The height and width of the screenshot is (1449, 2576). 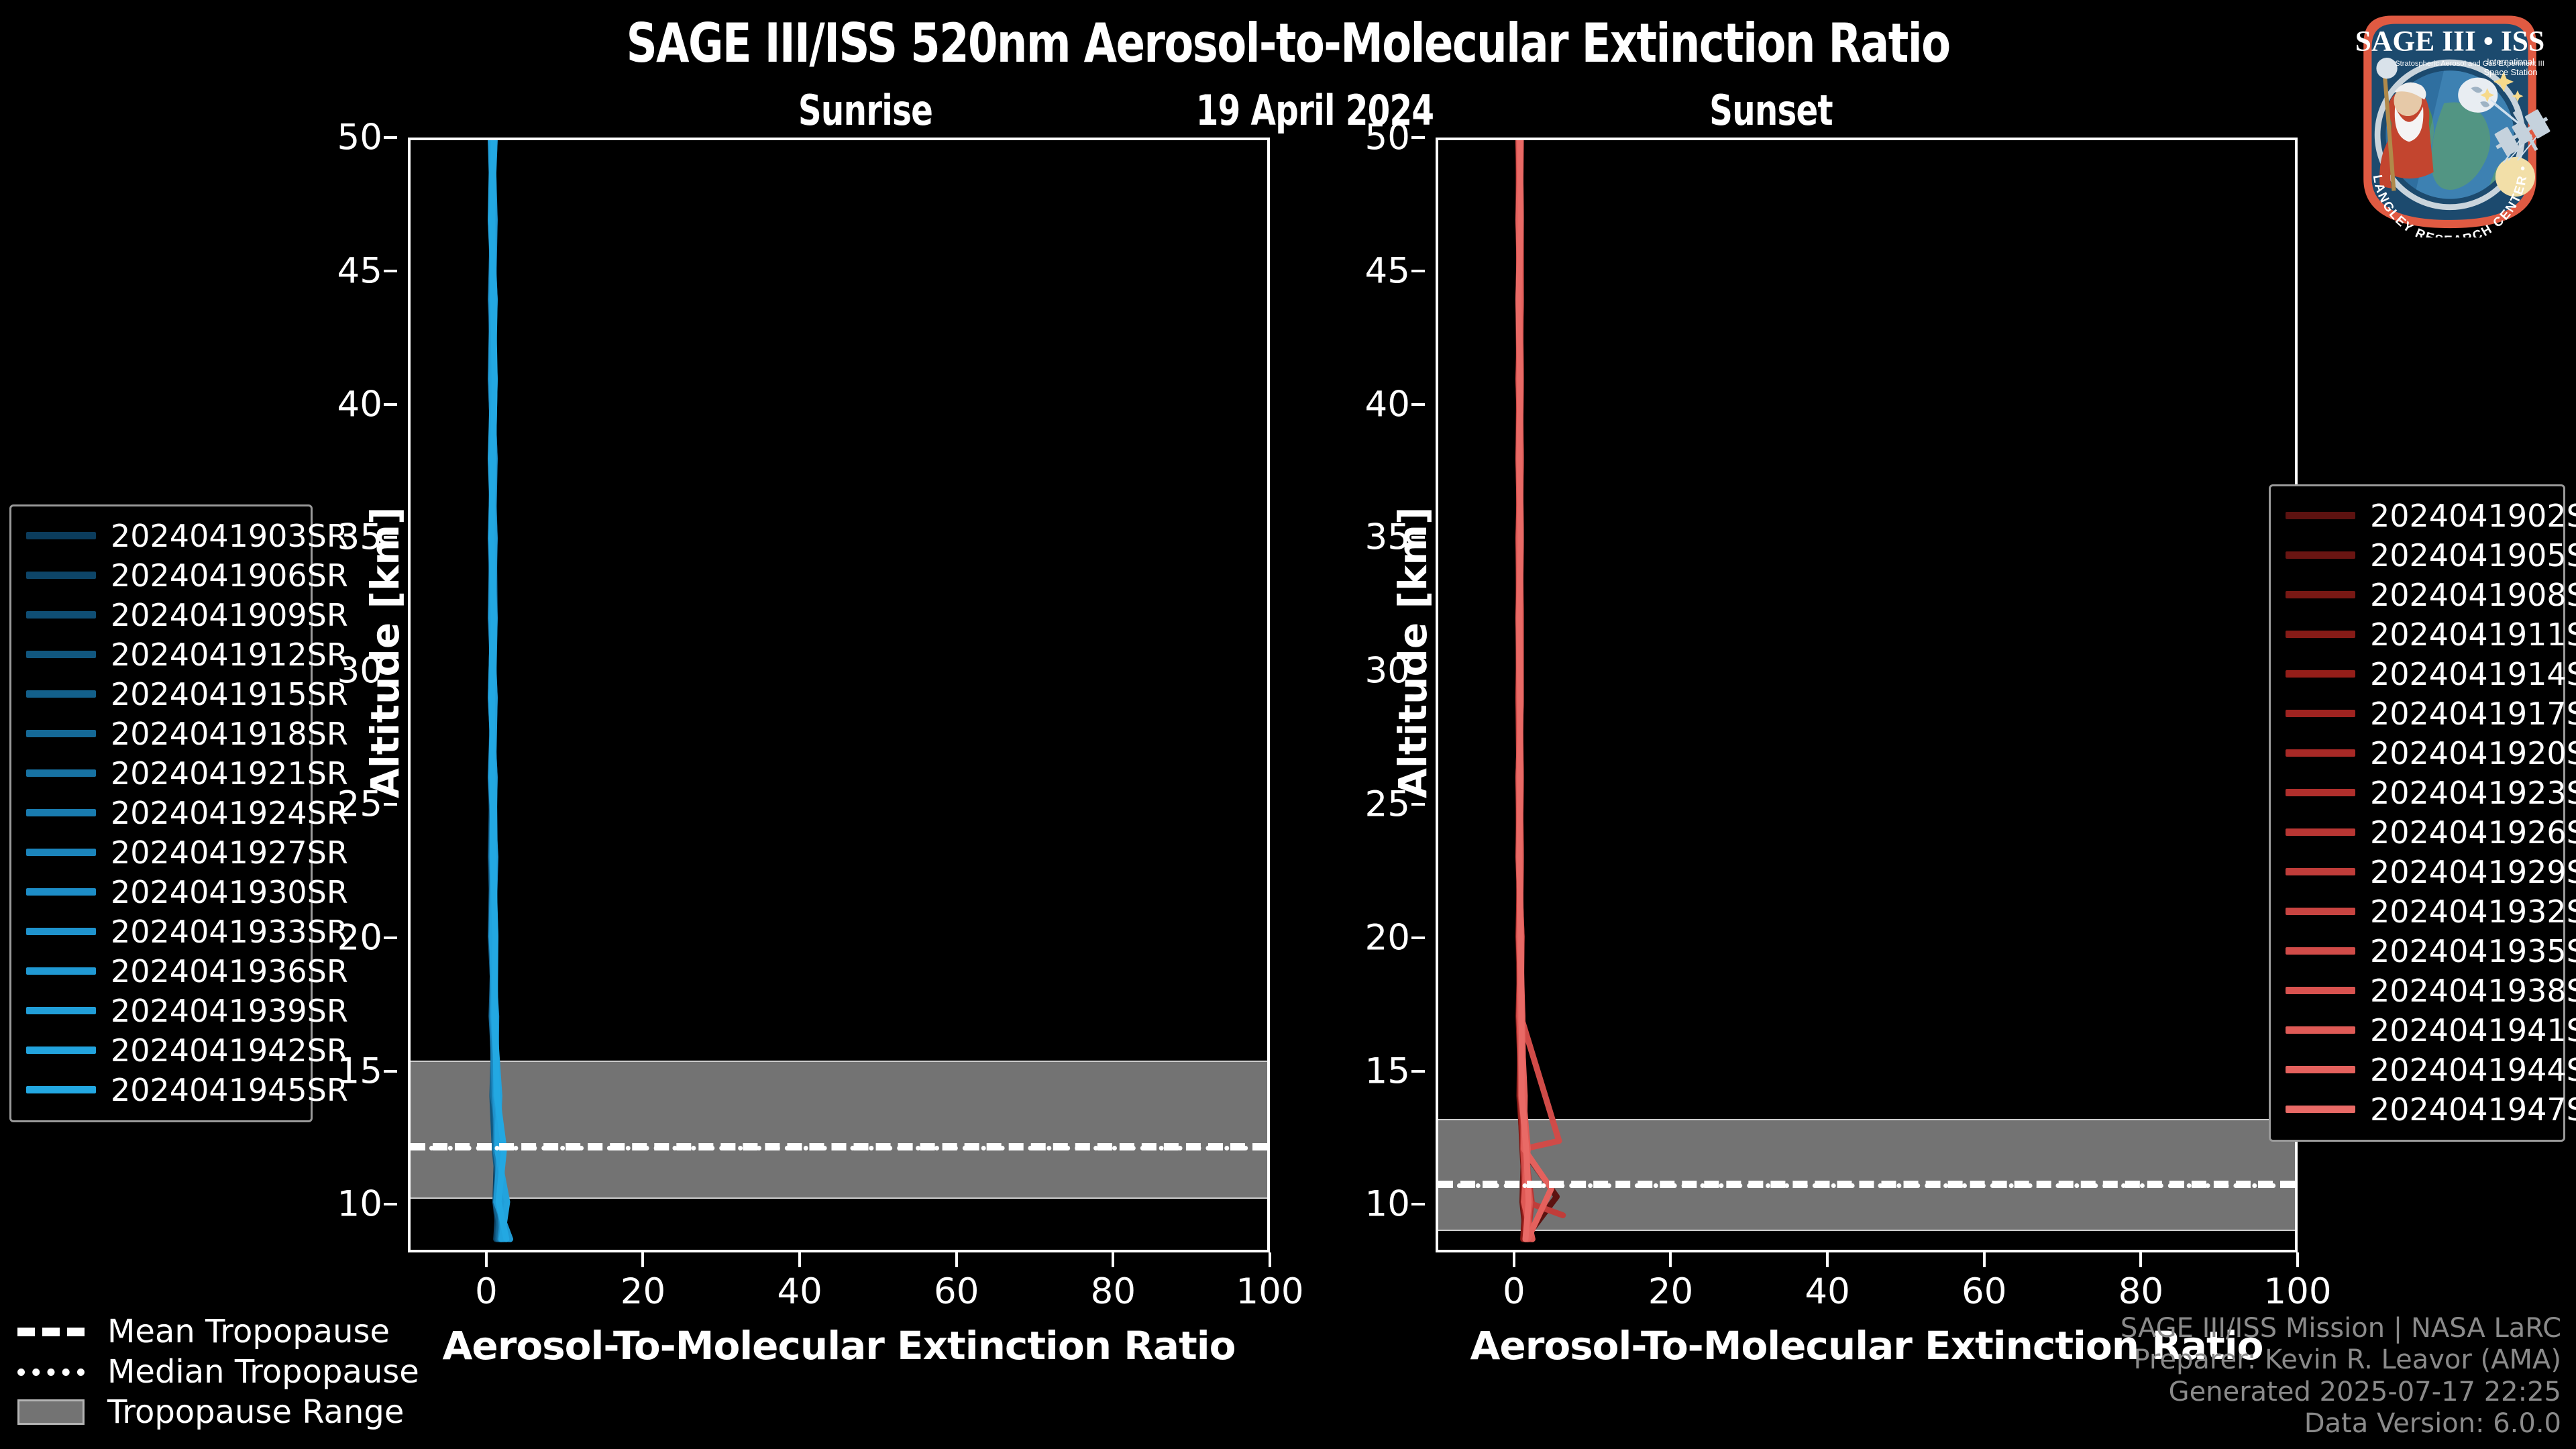 What do you see at coordinates (2431, 990) in the screenshot?
I see `legend-item-2024041938SS: 2024041938SS` at bounding box center [2431, 990].